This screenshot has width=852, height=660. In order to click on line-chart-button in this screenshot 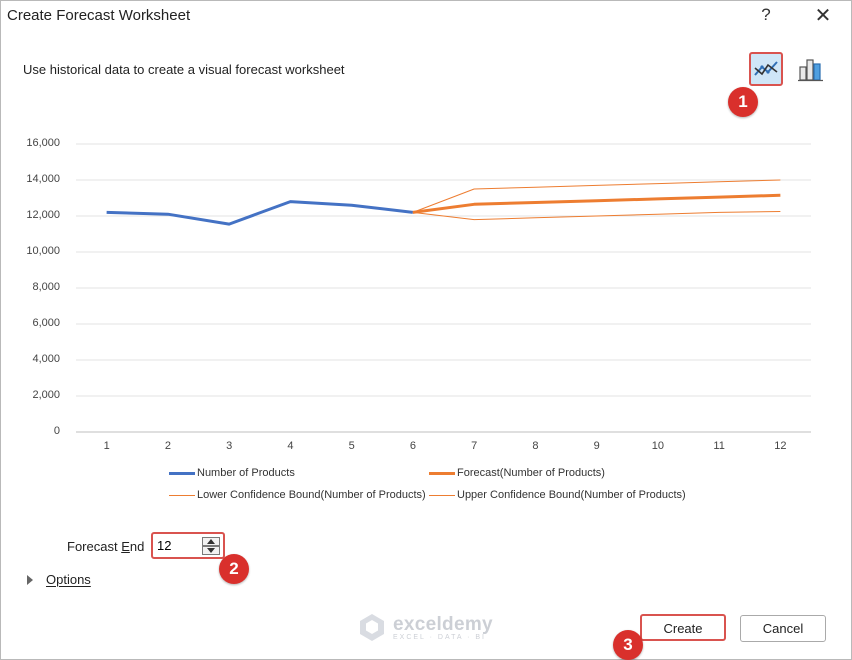, I will do `click(766, 69)`.